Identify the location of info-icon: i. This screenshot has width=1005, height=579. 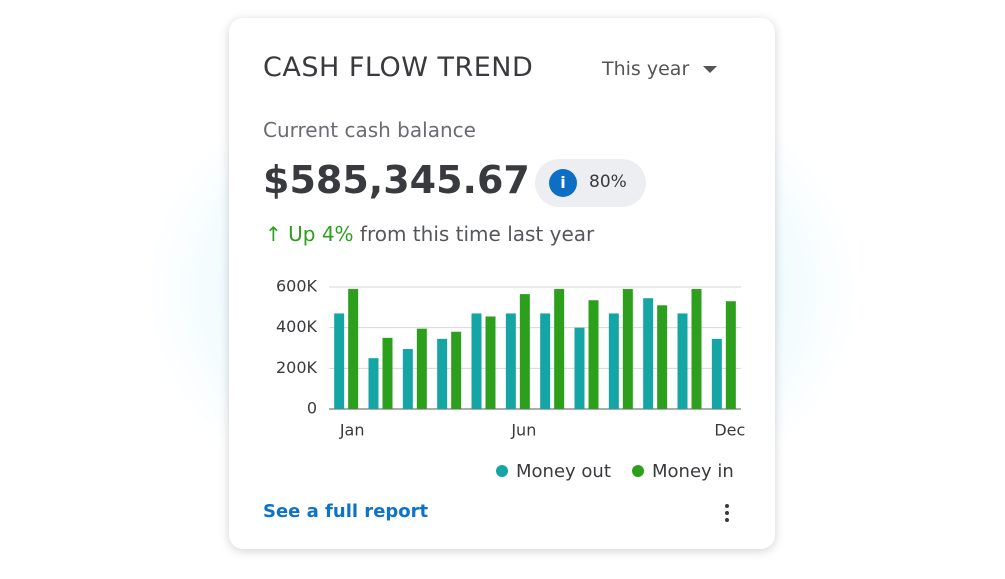
(563, 183).